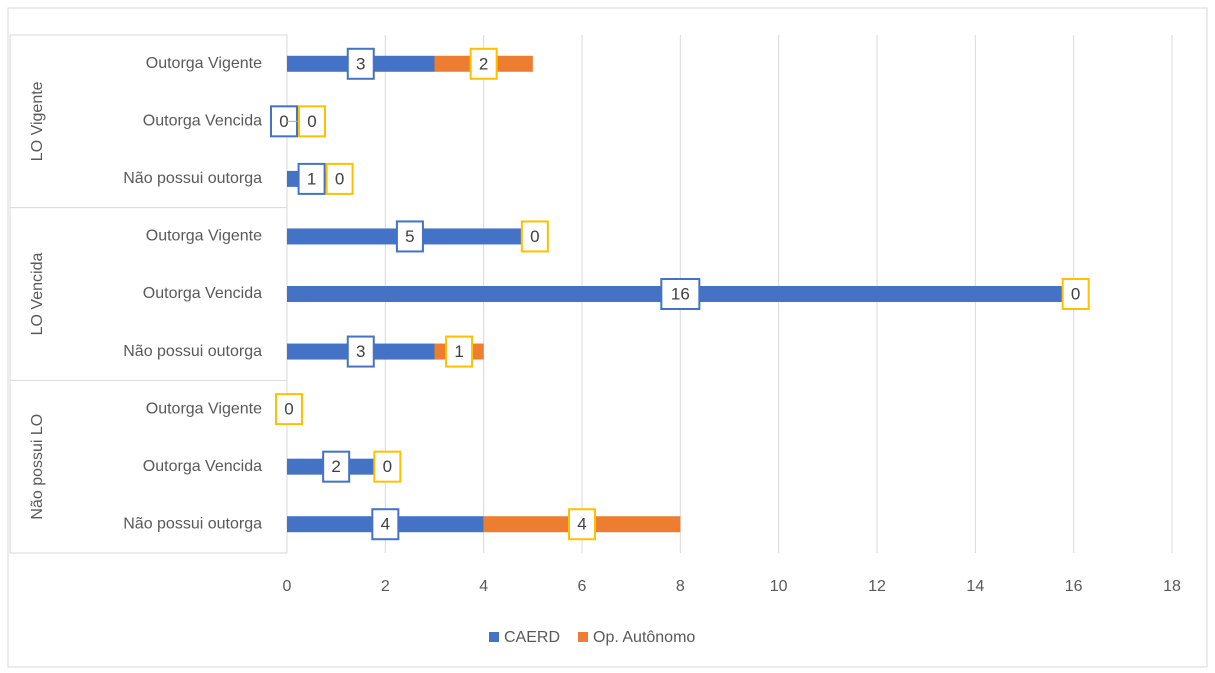  Describe the element at coordinates (532, 637) in the screenshot. I see `legend-label: CAERD` at that location.